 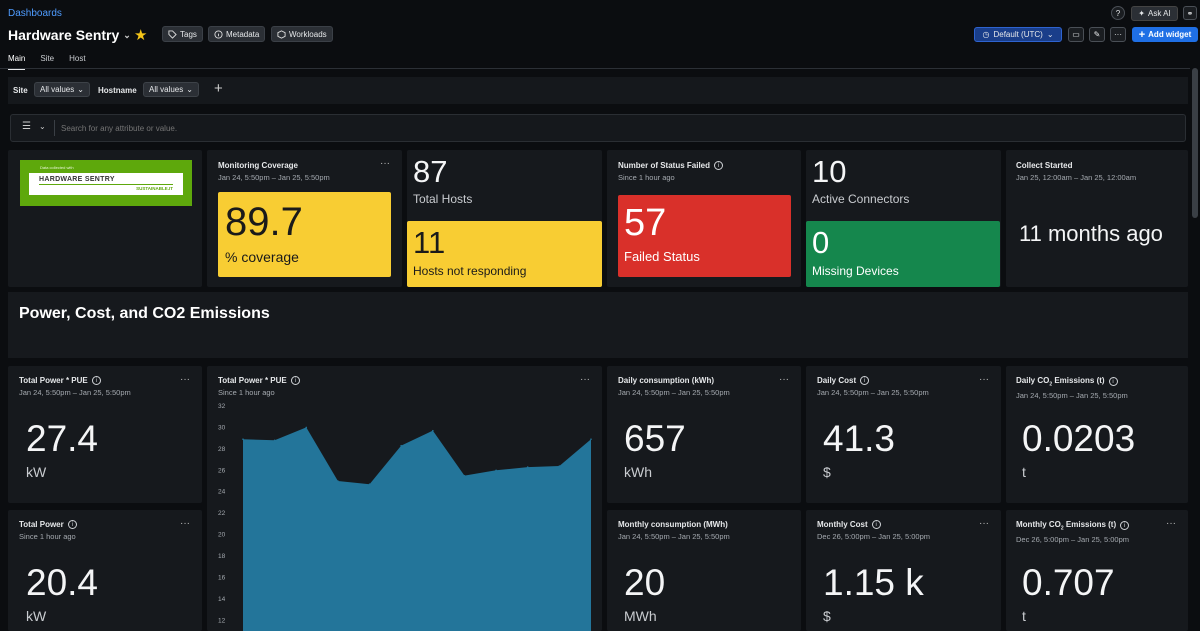 I want to click on tag-icon, so click(x=172, y=34).